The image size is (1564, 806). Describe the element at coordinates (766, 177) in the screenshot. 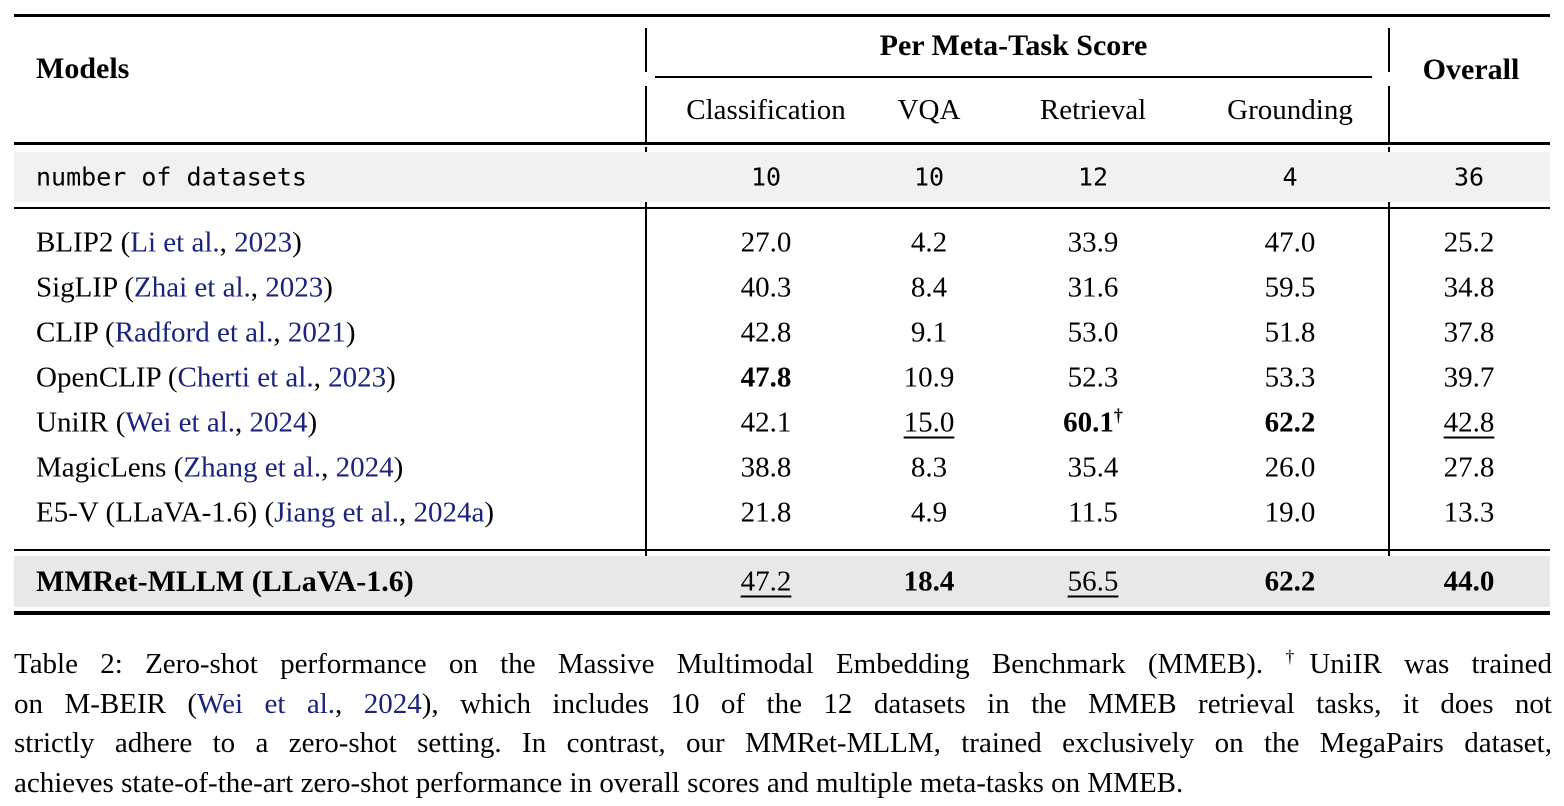

I see `datasets-count-classification: 10` at that location.